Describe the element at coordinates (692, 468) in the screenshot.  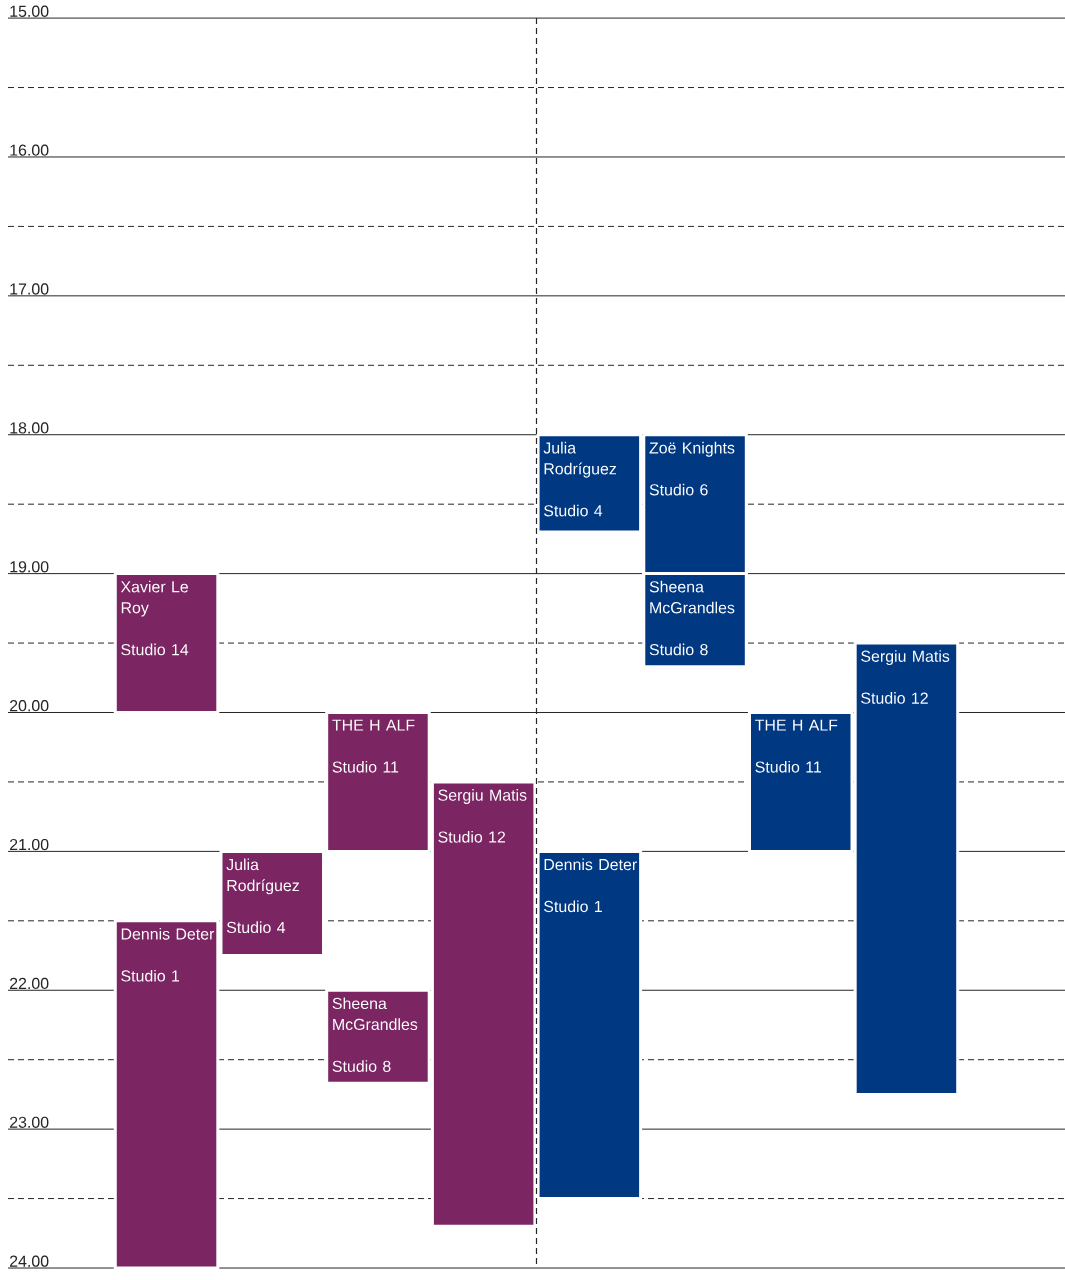
I see `text: Zoë Knights Studio 6` at that location.